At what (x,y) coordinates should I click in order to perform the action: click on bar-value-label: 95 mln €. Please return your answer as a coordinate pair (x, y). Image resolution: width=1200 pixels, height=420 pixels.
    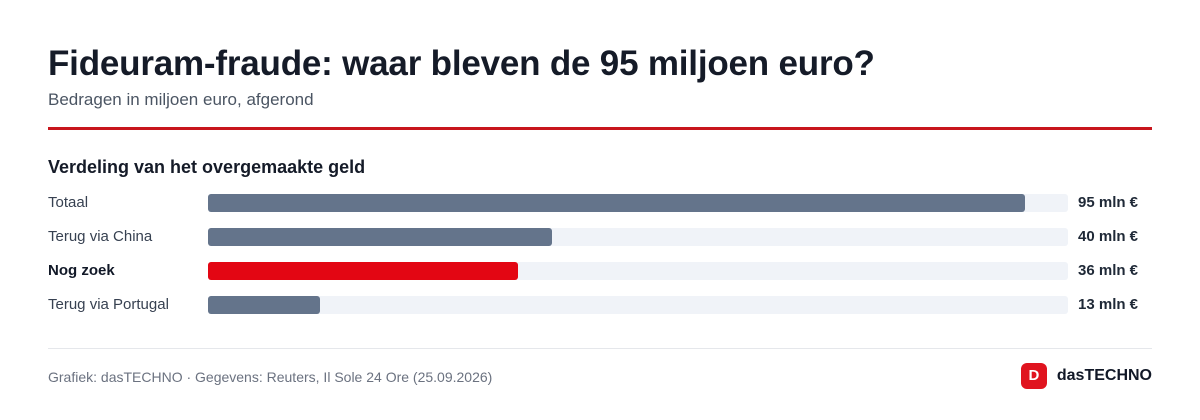
    Looking at the image, I should click on (1108, 202).